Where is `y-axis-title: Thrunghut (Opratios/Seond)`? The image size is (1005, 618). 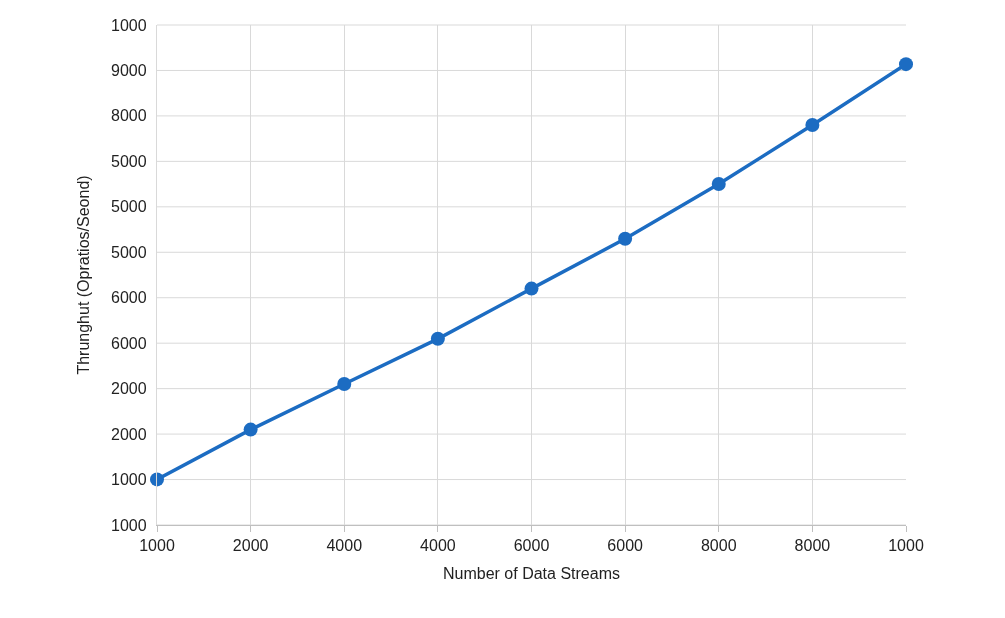
y-axis-title: Thrunghut (Opratios/Seond) is located at coordinates (83, 275).